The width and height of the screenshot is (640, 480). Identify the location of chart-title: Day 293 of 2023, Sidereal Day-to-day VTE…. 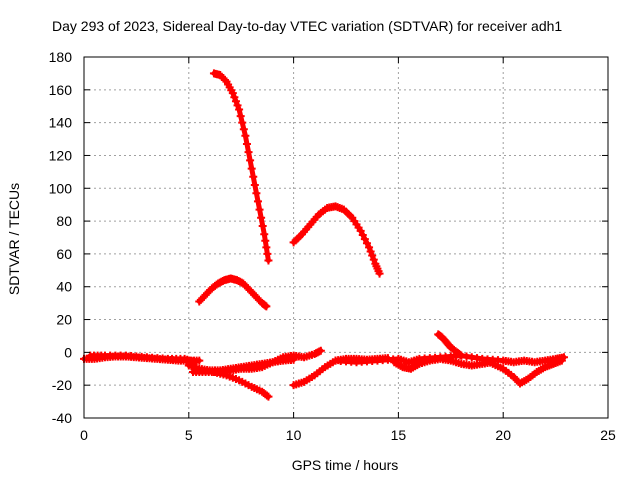
(307, 26).